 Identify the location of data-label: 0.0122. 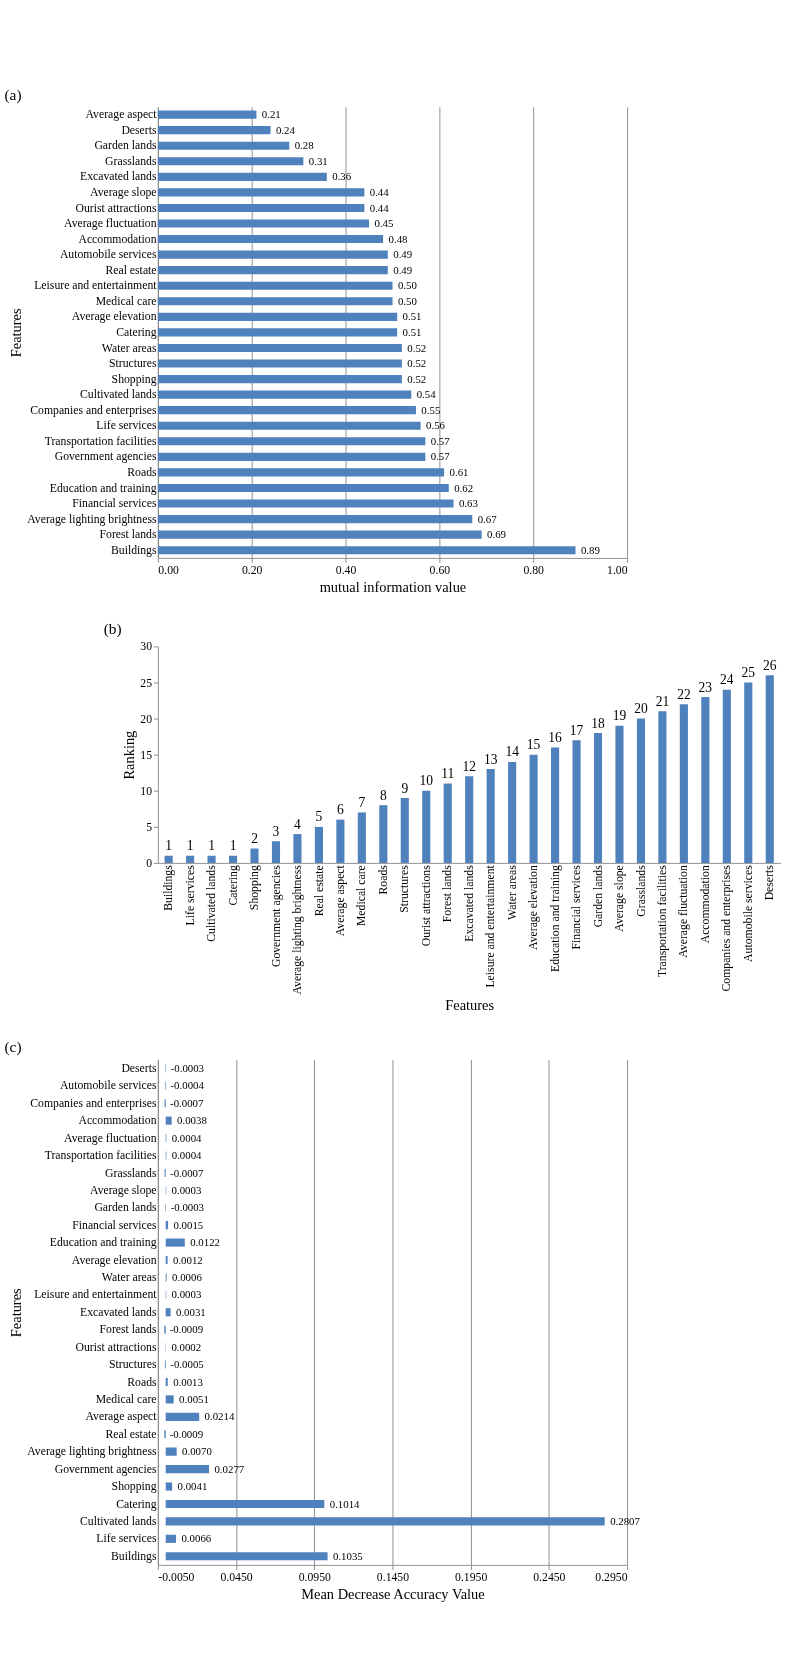
(205, 1242).